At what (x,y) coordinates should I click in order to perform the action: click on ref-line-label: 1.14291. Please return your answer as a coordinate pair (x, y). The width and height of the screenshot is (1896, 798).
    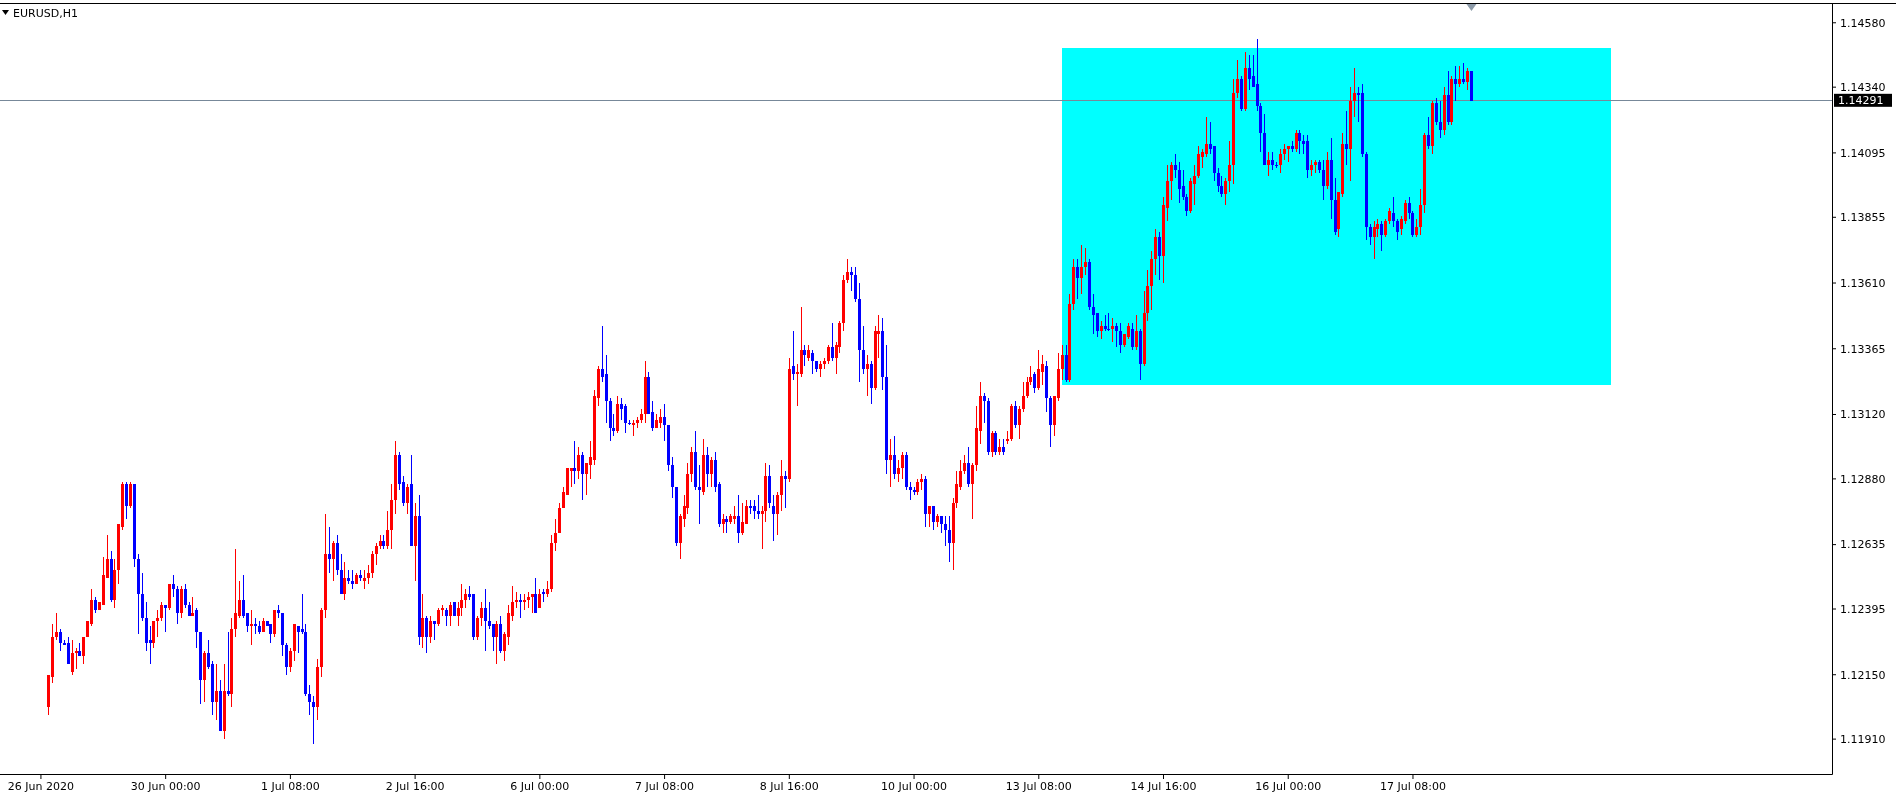
    Looking at the image, I should click on (1861, 101).